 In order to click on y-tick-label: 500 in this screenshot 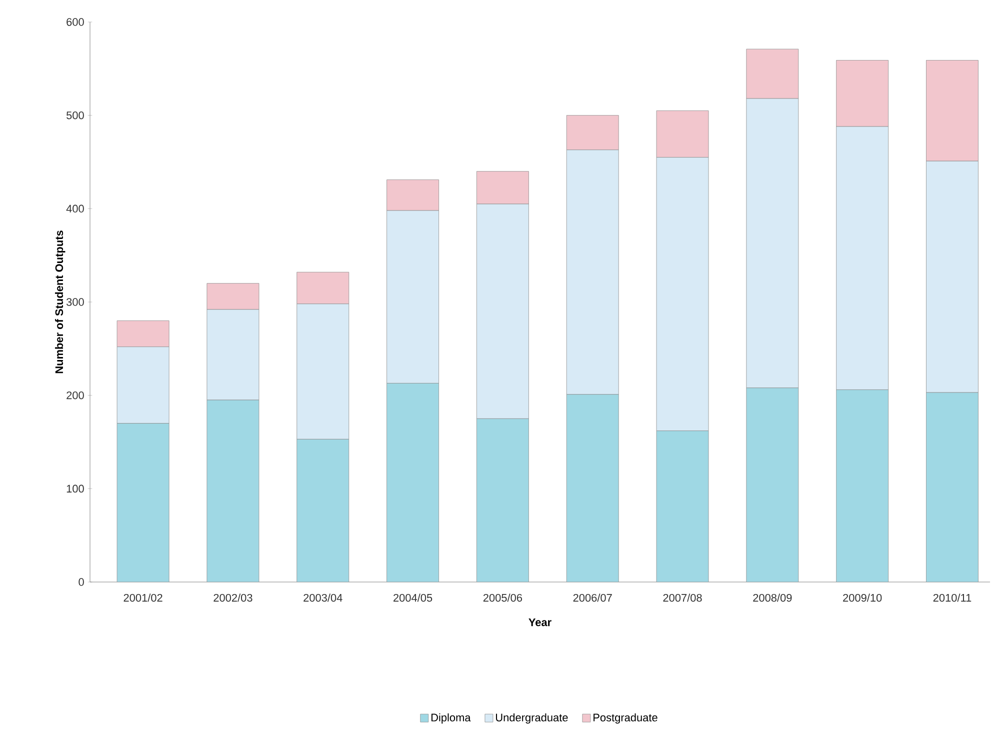, I will do `click(75, 115)`.